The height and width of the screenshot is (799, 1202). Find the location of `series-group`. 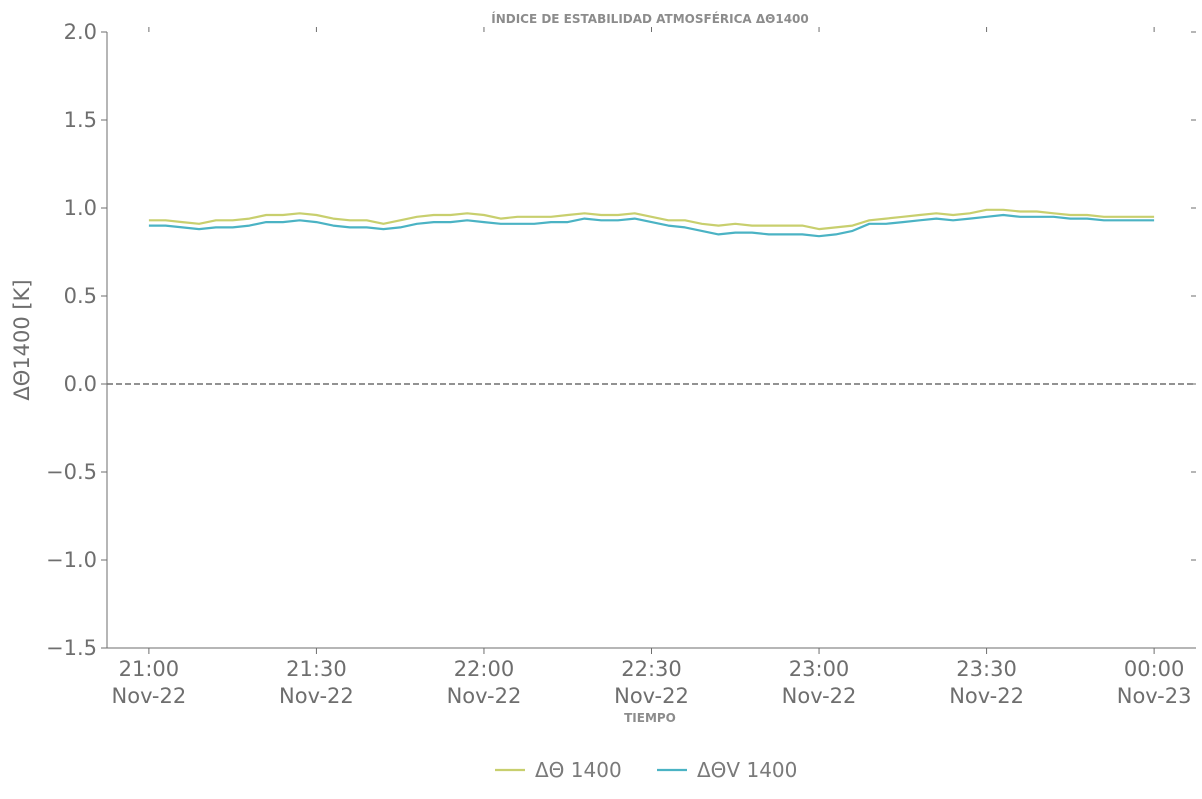

series-group is located at coordinates (651, 223).